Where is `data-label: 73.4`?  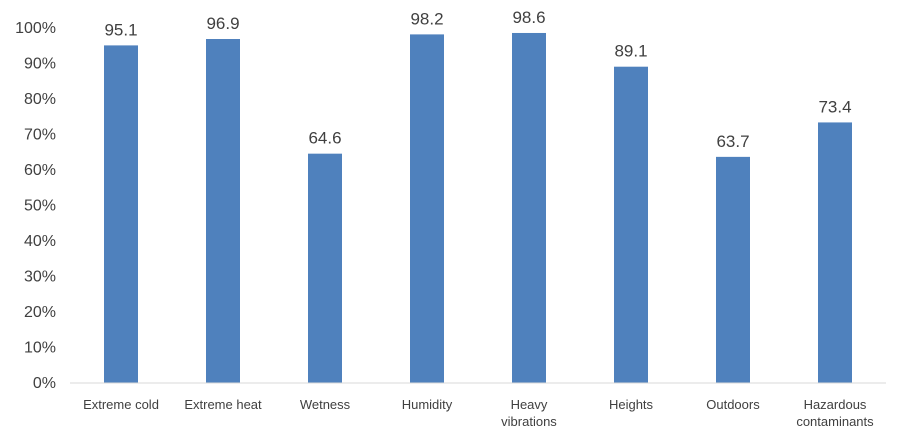 data-label: 73.4 is located at coordinates (834, 106).